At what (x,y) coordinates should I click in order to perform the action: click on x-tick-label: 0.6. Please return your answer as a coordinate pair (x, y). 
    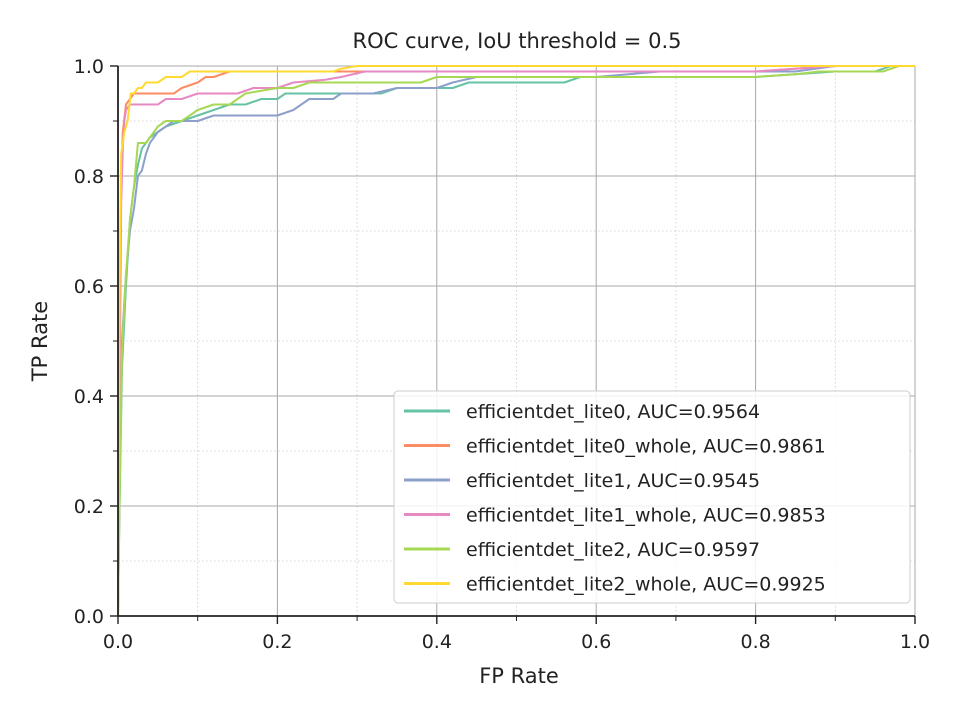
    Looking at the image, I should click on (596, 642).